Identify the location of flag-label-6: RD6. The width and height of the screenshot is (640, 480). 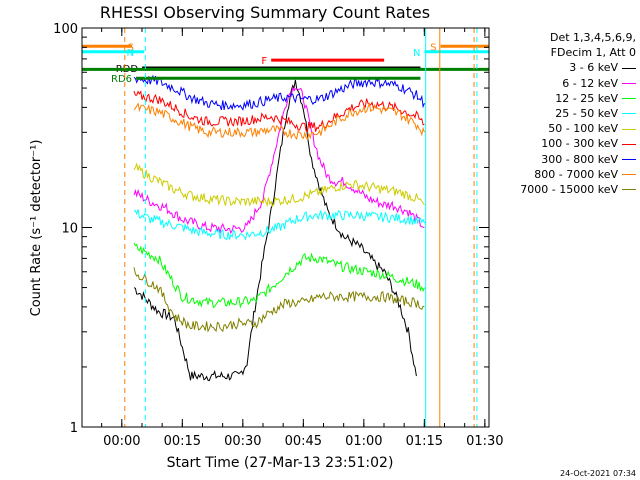
(121, 79).